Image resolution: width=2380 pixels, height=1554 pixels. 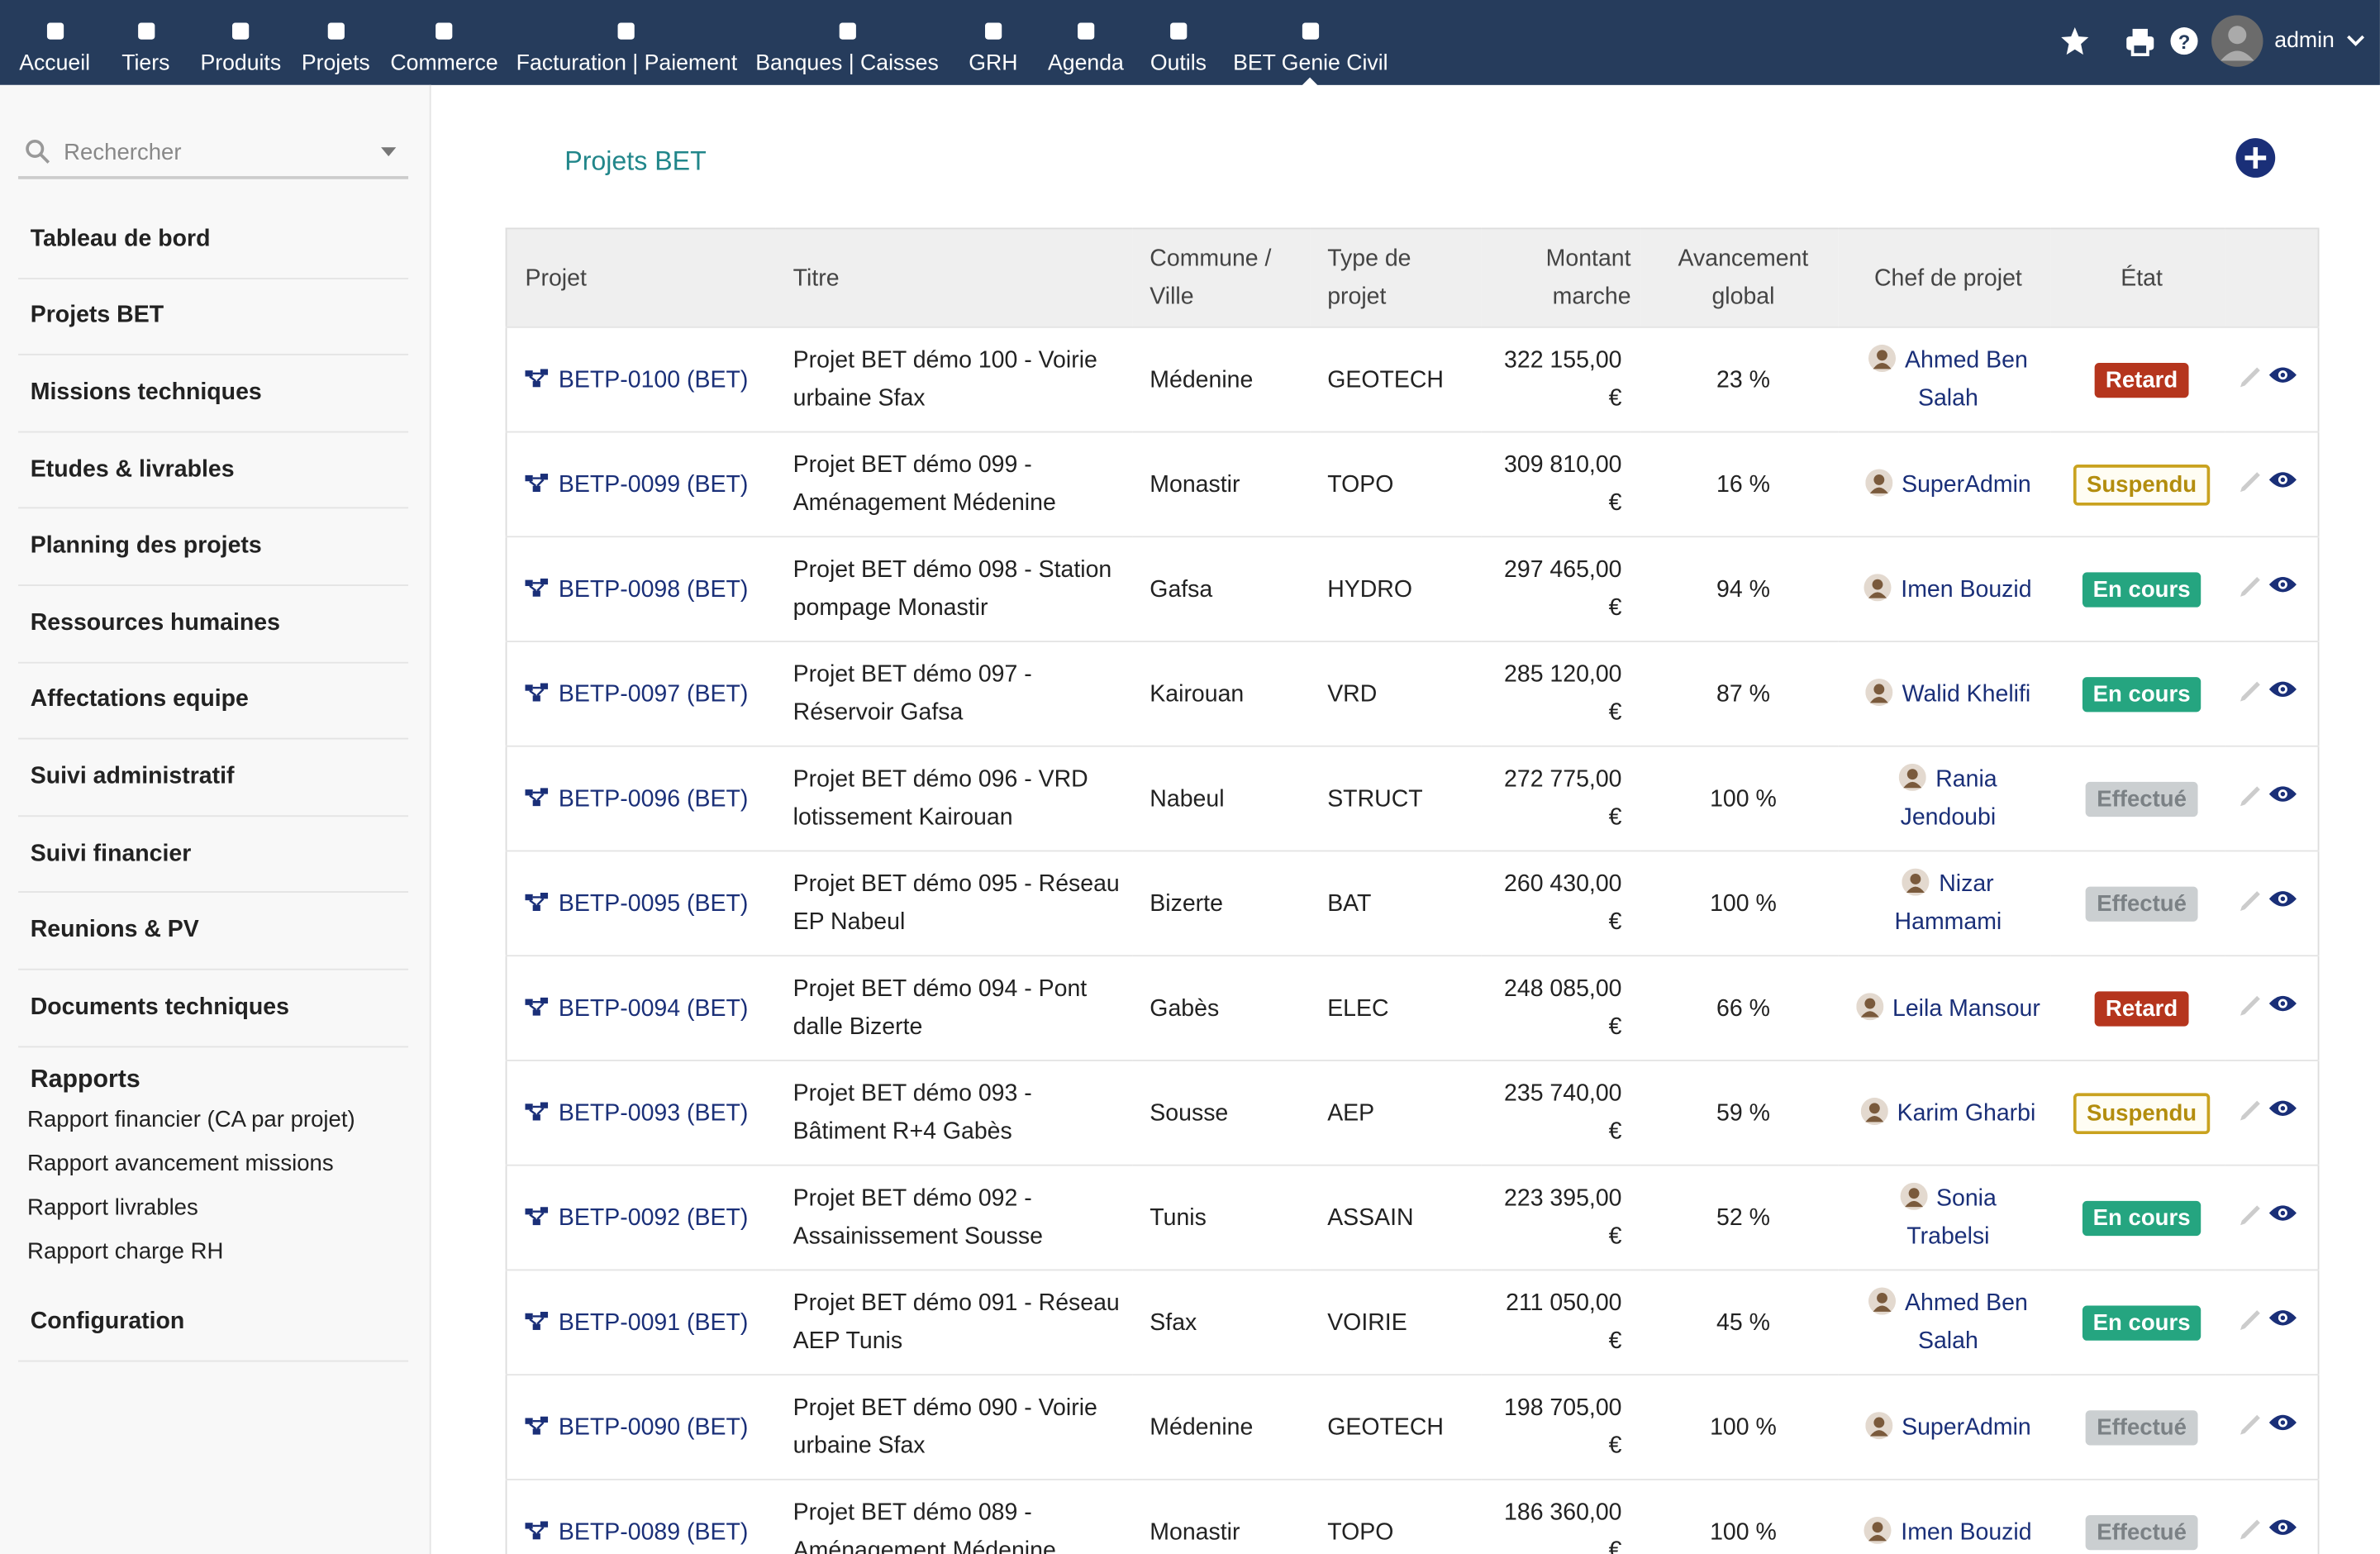 I want to click on nav-item: Facturation | Paiement, so click(x=627, y=42).